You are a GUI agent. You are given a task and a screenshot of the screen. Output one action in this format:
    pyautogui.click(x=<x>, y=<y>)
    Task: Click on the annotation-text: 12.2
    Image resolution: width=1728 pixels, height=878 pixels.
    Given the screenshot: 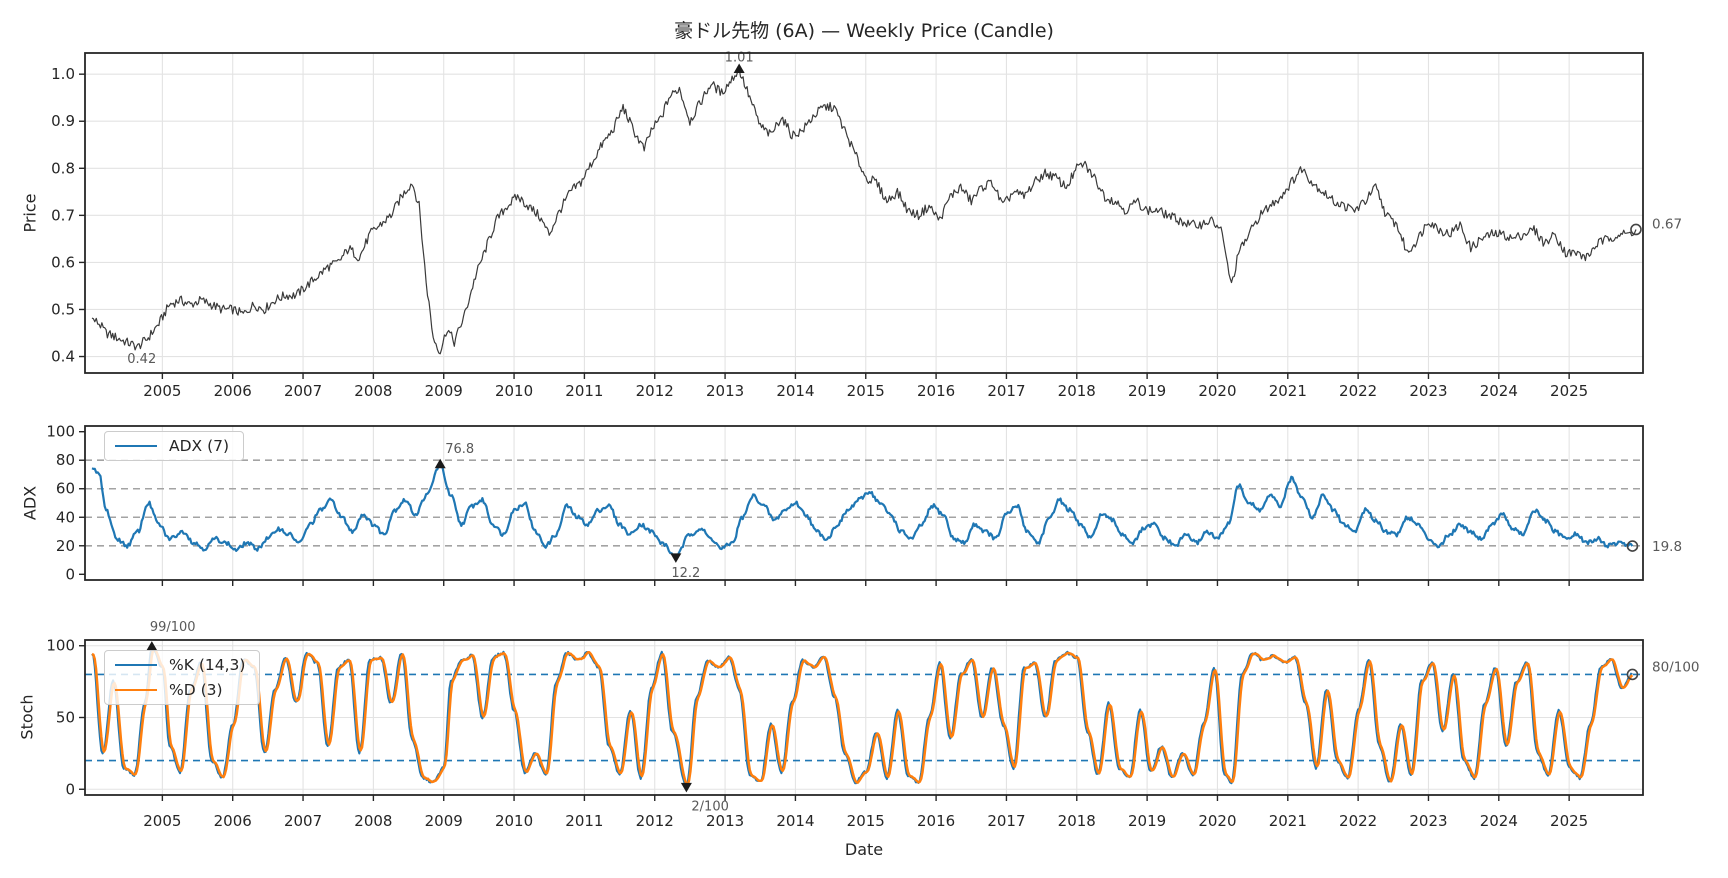 What is the action you would take?
    pyautogui.click(x=685, y=573)
    